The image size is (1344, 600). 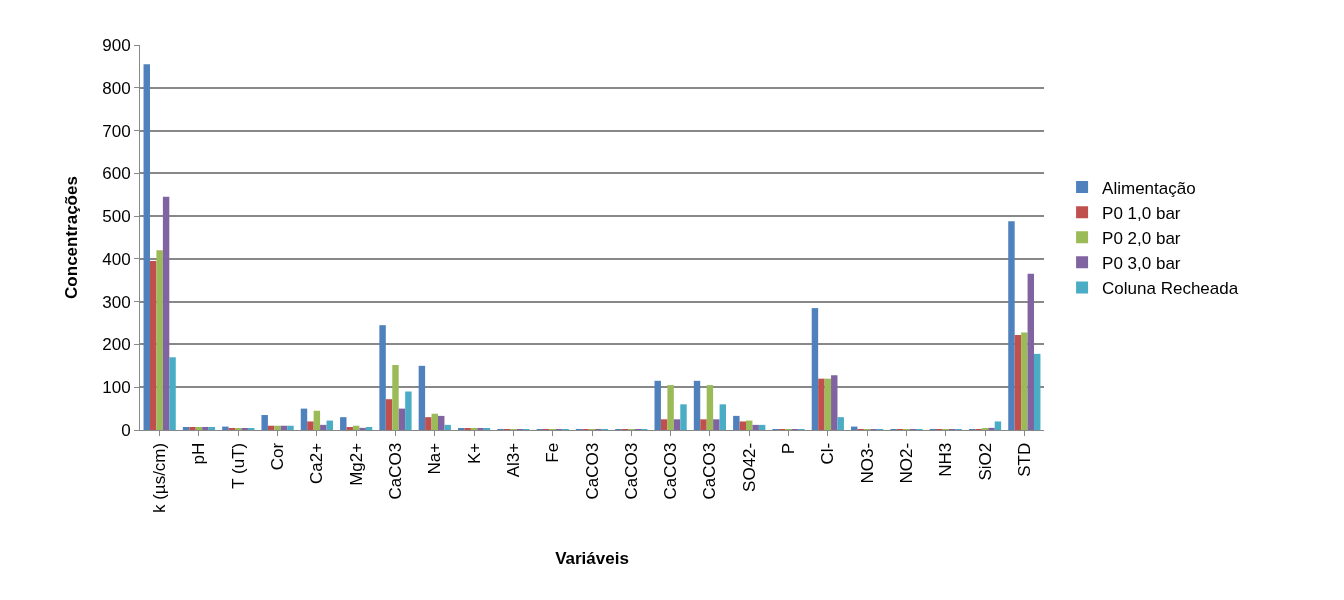 What do you see at coordinates (553, 452) in the screenshot?
I see `x-tick-label: Fe` at bounding box center [553, 452].